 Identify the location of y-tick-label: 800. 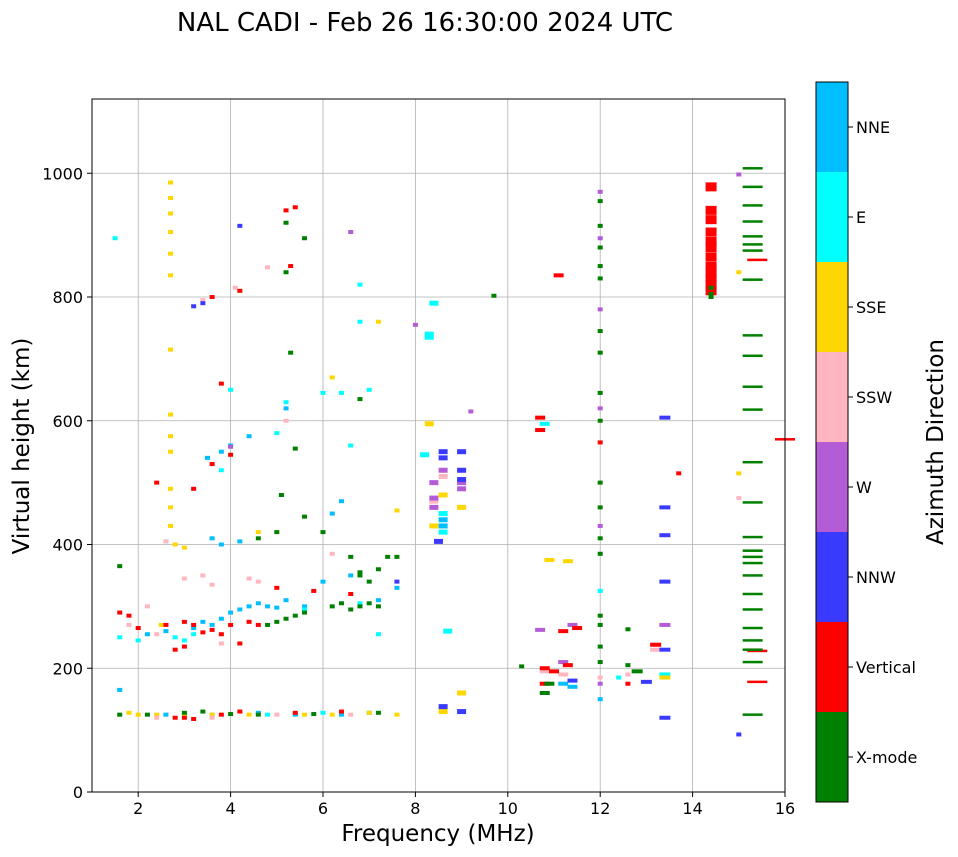
(67, 297).